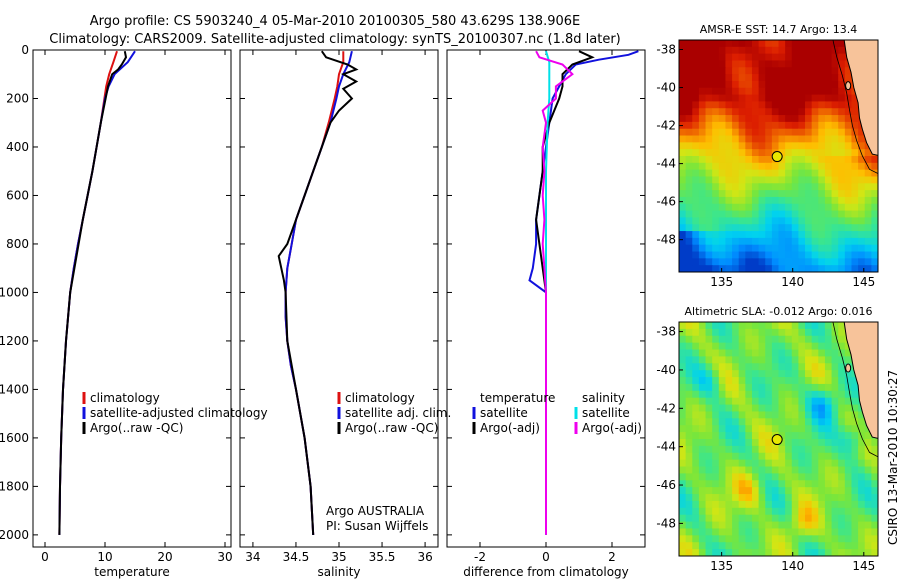 This screenshot has height=580, width=900. What do you see at coordinates (860, 380) in the screenshot?
I see `land-shape` at bounding box center [860, 380].